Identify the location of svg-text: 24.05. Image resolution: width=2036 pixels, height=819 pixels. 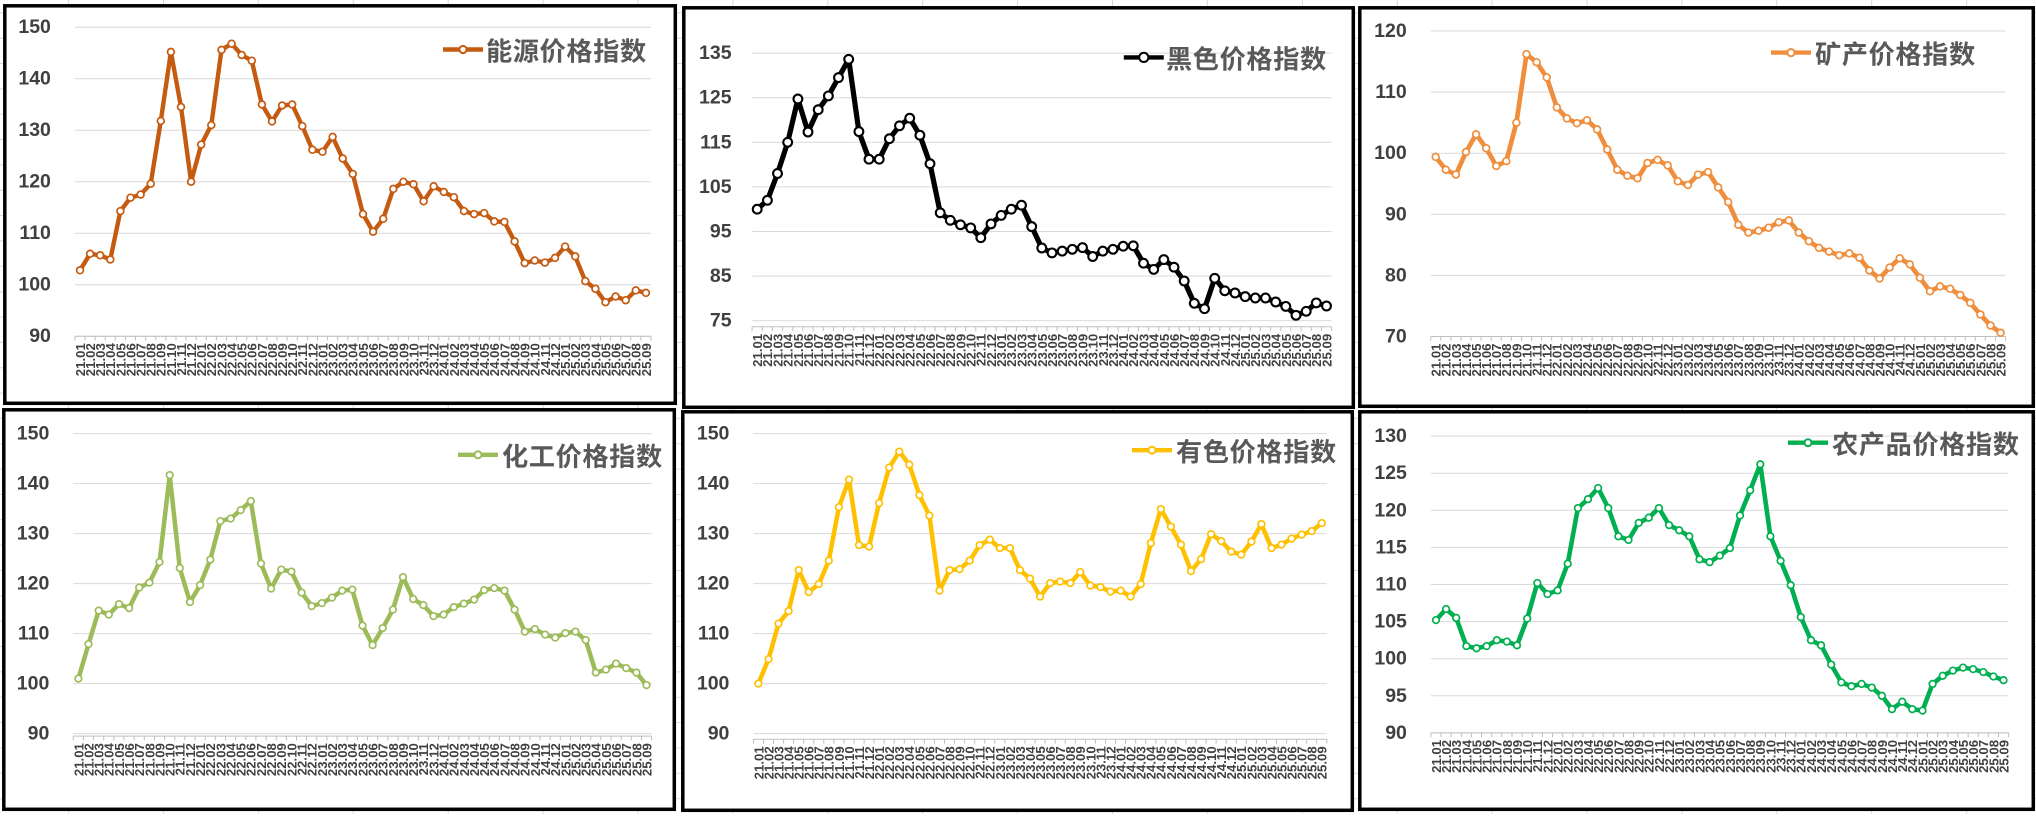
(1164, 350).